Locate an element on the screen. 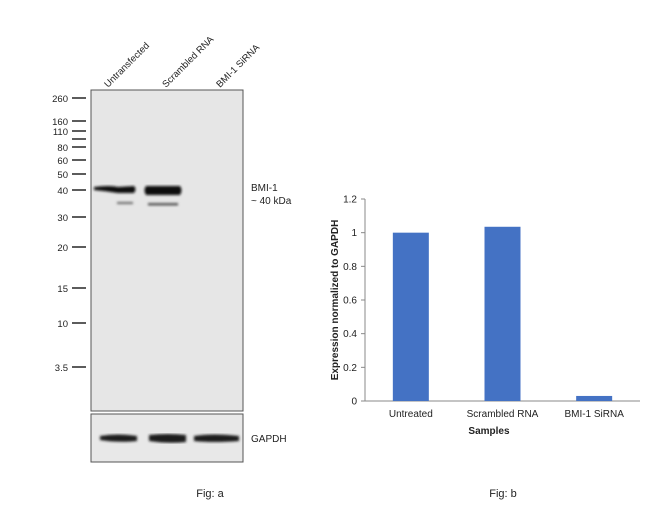  x-tick-label: Scrambled RNA is located at coordinates (503, 414).